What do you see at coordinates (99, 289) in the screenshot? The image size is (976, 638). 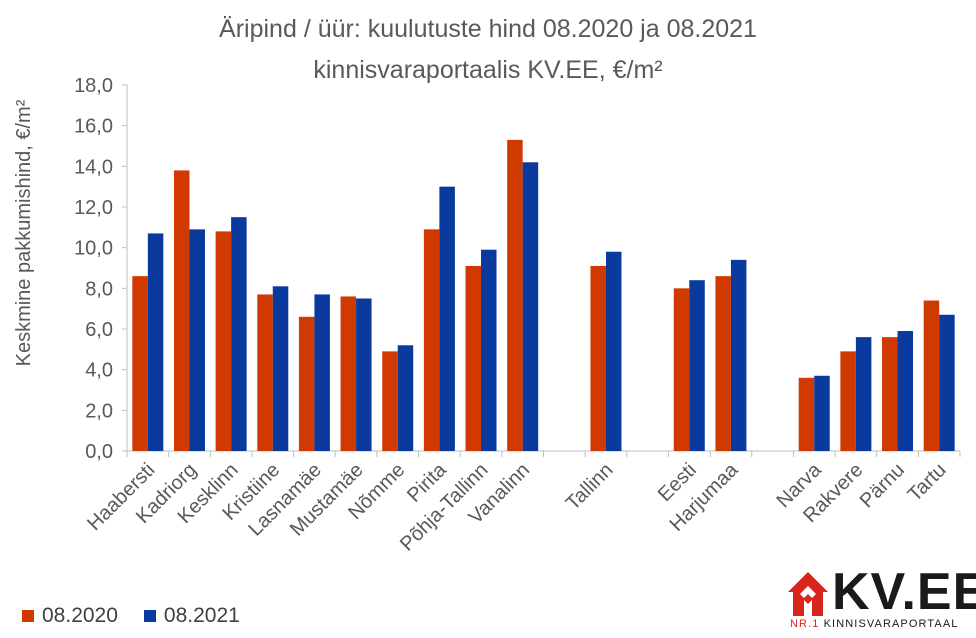 I see `y-tick-label: 8,0` at bounding box center [99, 289].